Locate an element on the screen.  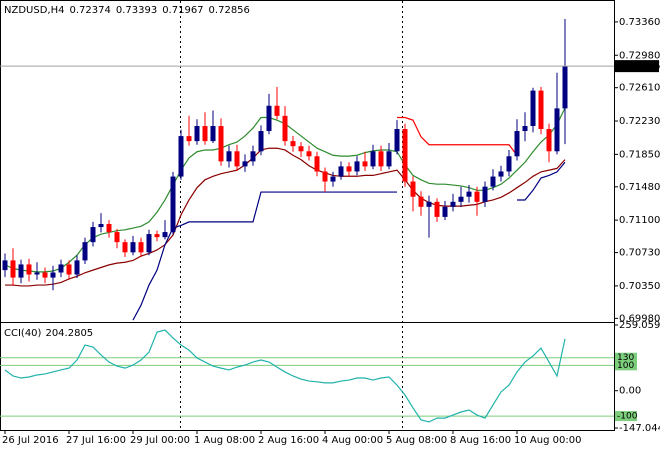
level-label: -100 is located at coordinates (627, 417).